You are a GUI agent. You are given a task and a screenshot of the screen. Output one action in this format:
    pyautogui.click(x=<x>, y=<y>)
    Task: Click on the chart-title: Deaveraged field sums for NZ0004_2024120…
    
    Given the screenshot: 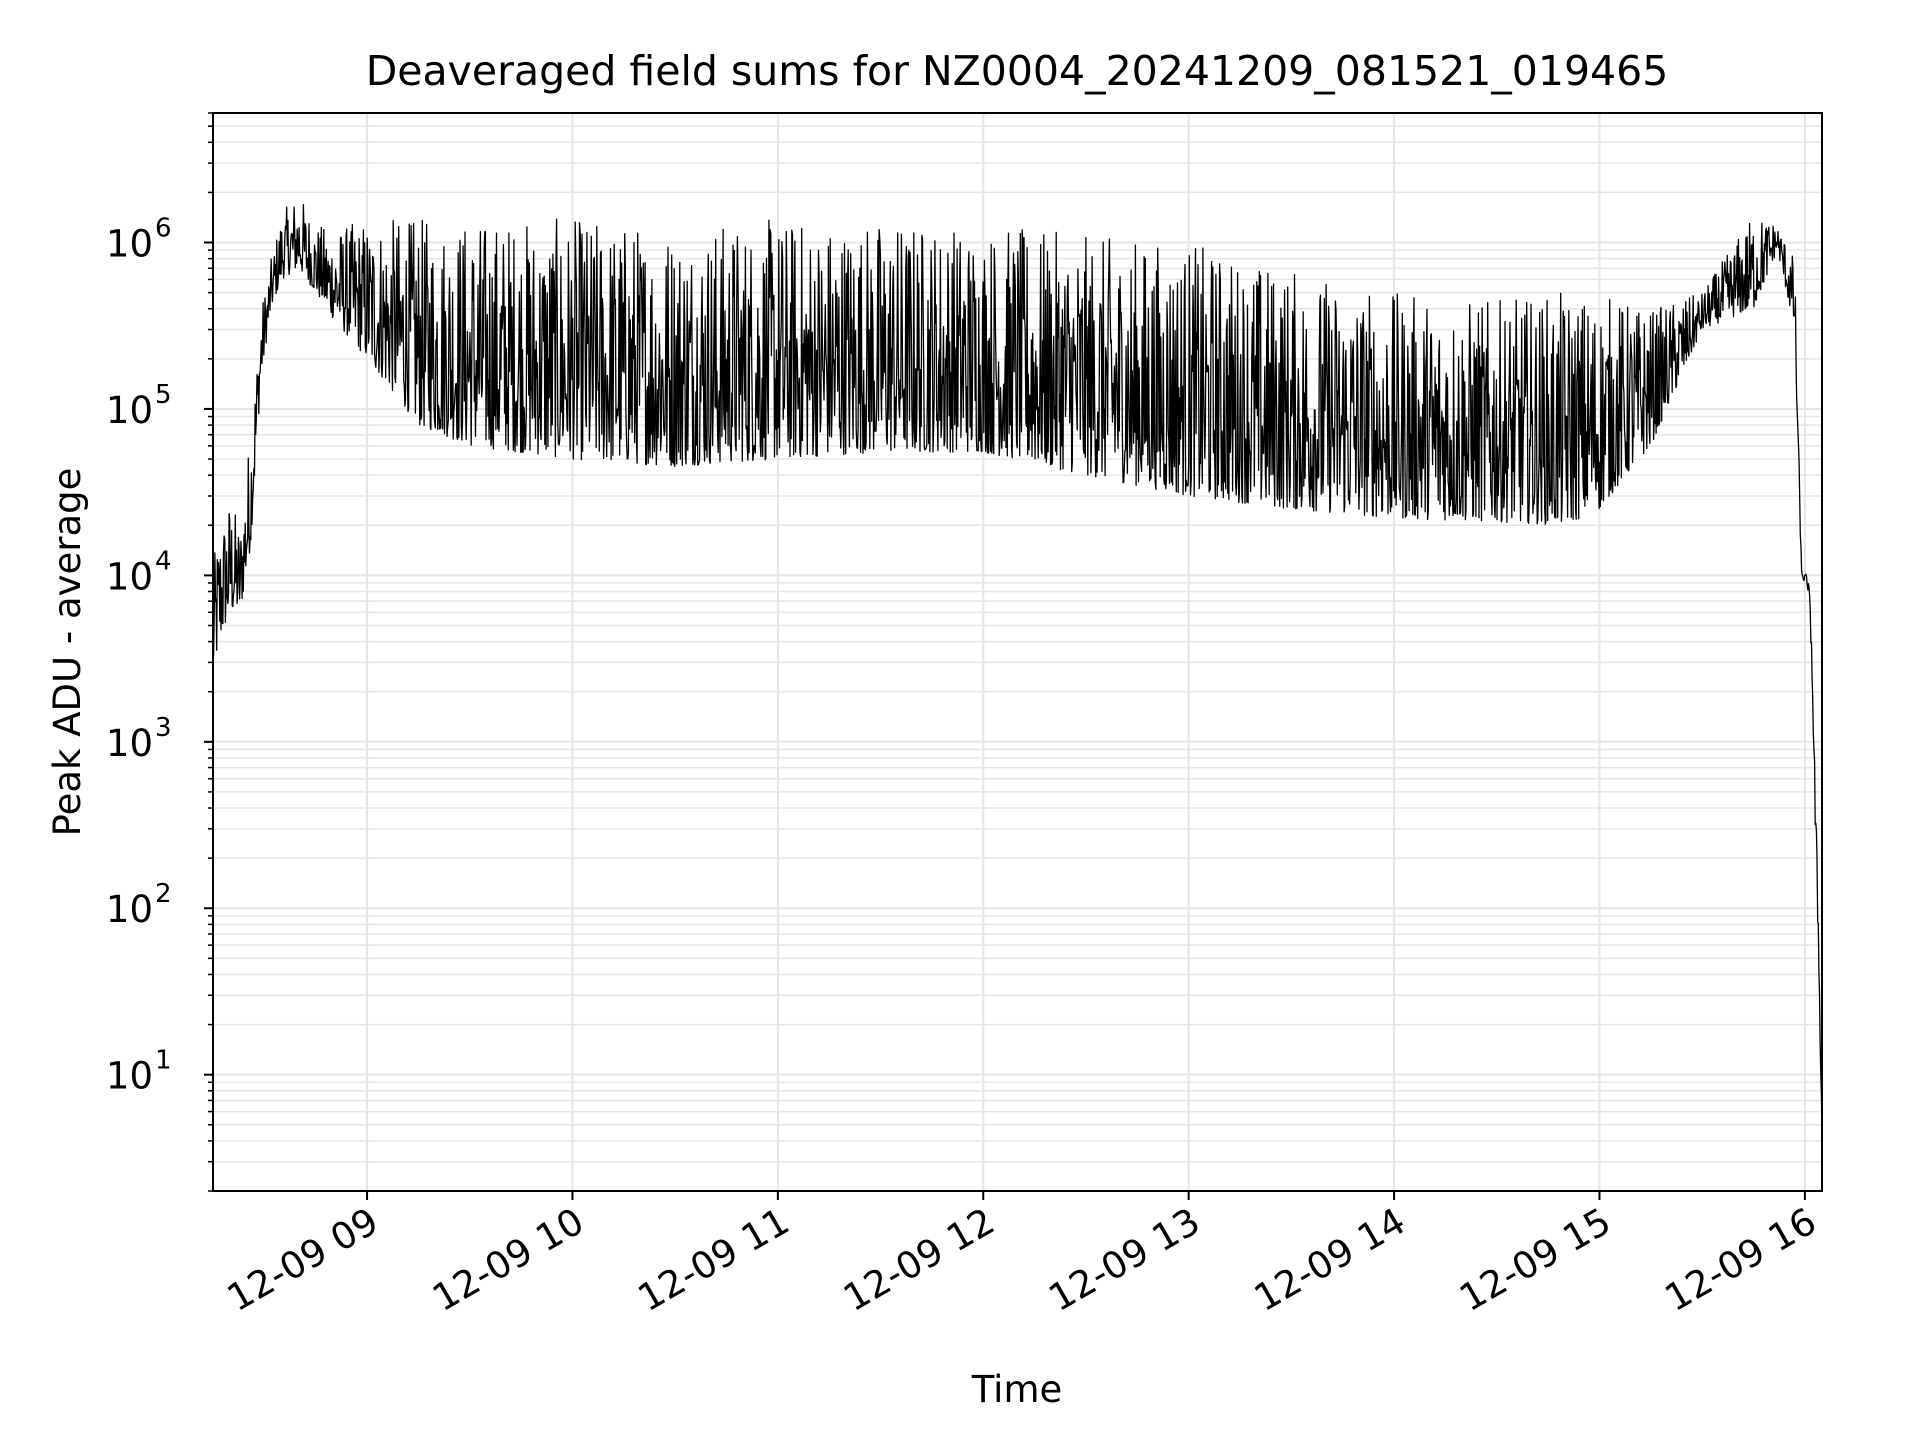 What is the action you would take?
    pyautogui.click(x=1017, y=71)
    